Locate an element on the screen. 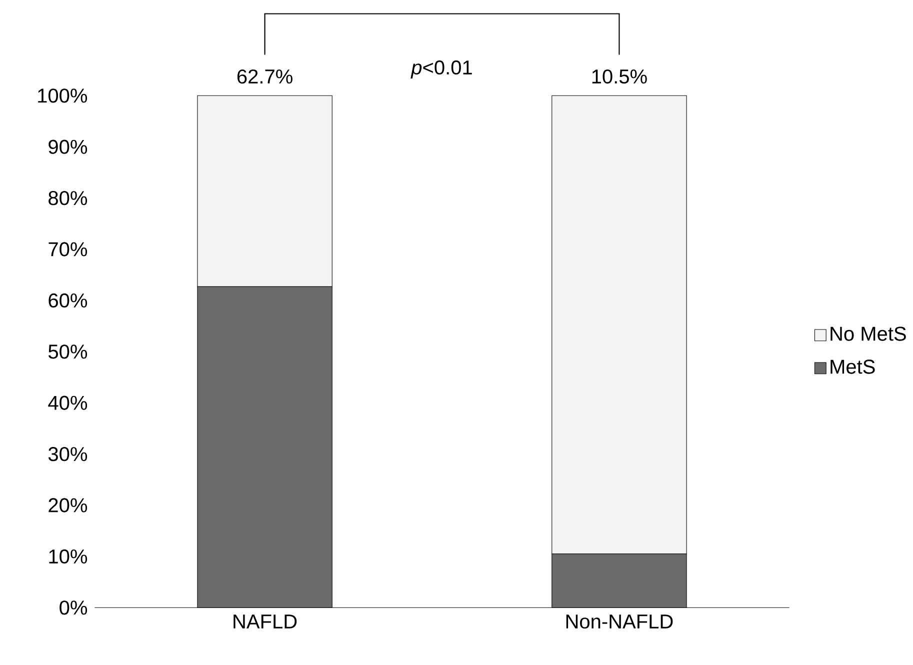 The image size is (913, 665). y-tick-label: 50% is located at coordinates (68, 351).